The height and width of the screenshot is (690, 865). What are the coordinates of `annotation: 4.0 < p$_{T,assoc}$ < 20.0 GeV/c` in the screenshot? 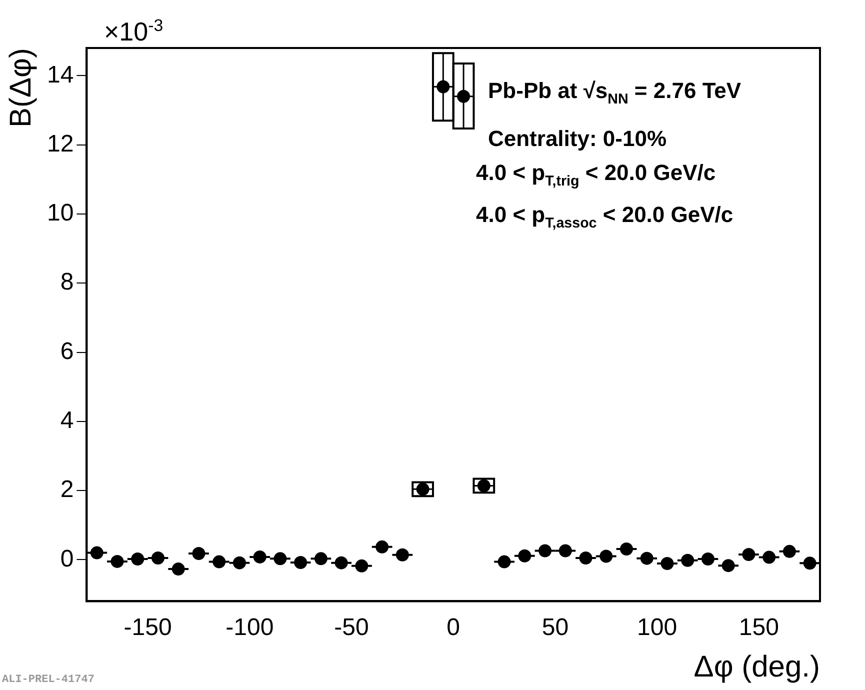 It's located at (605, 217).